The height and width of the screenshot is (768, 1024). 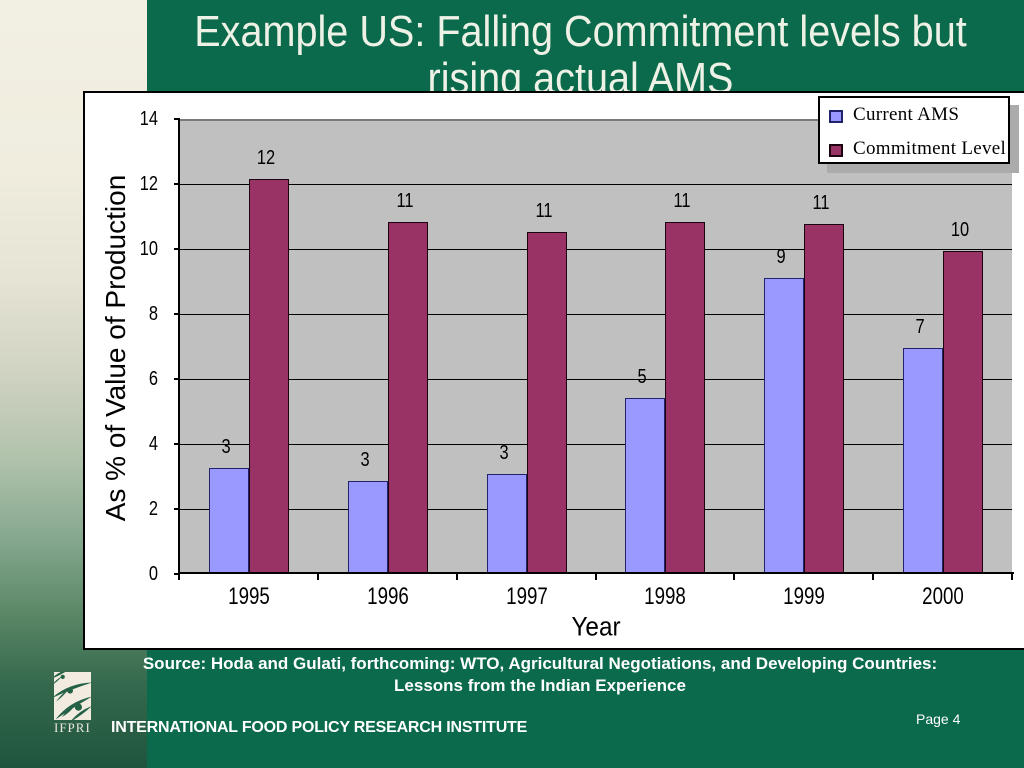 What do you see at coordinates (72, 727) in the screenshot?
I see `svg-text: IFPRI` at bounding box center [72, 727].